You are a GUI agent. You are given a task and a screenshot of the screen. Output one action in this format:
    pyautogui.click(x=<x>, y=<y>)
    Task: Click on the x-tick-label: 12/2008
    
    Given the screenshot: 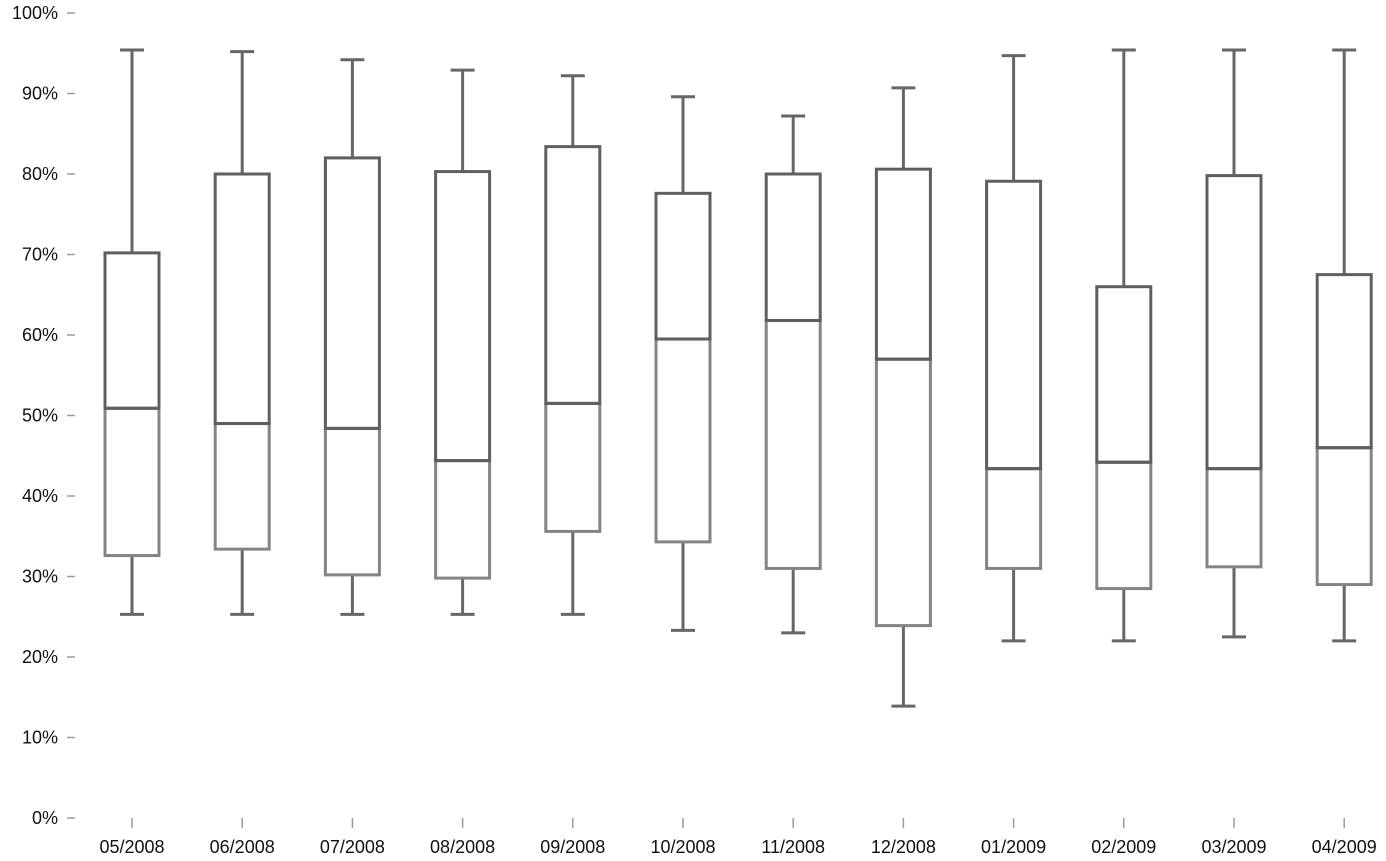 What is the action you would take?
    pyautogui.click(x=903, y=847)
    